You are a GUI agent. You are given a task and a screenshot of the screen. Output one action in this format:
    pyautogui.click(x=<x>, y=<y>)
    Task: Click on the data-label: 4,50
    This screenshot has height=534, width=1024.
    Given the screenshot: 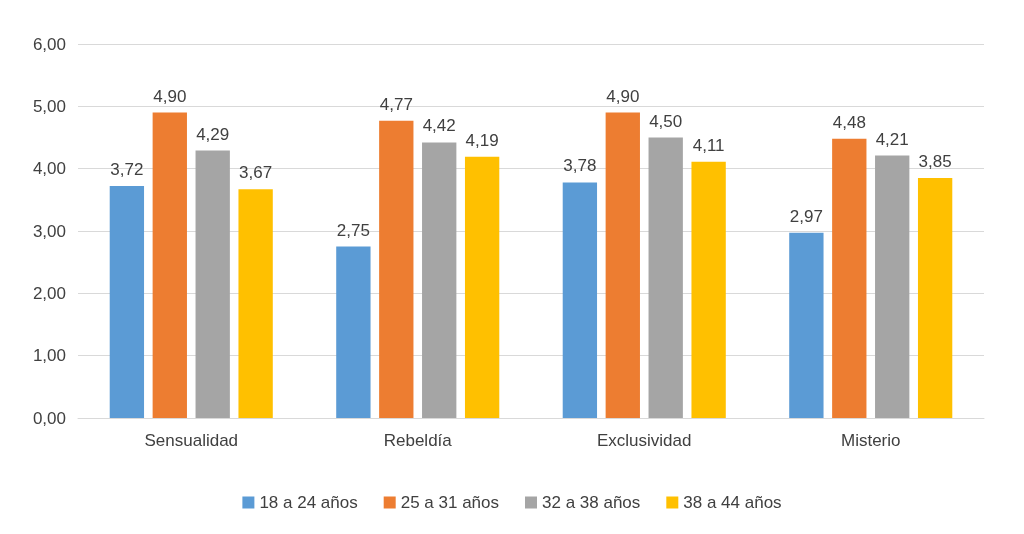 What is the action you would take?
    pyautogui.click(x=666, y=121)
    